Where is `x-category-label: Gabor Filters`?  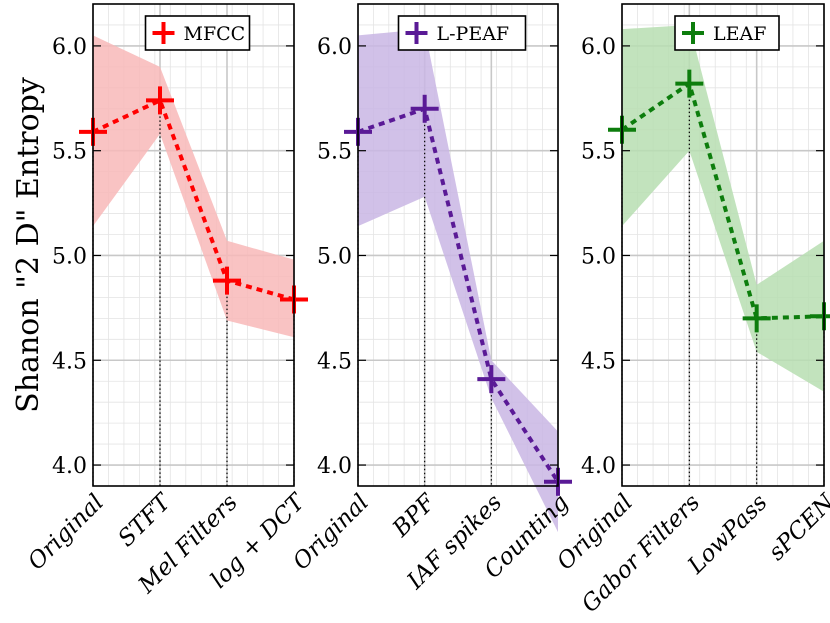
x-category-label: Gabor Filters is located at coordinates (641, 553).